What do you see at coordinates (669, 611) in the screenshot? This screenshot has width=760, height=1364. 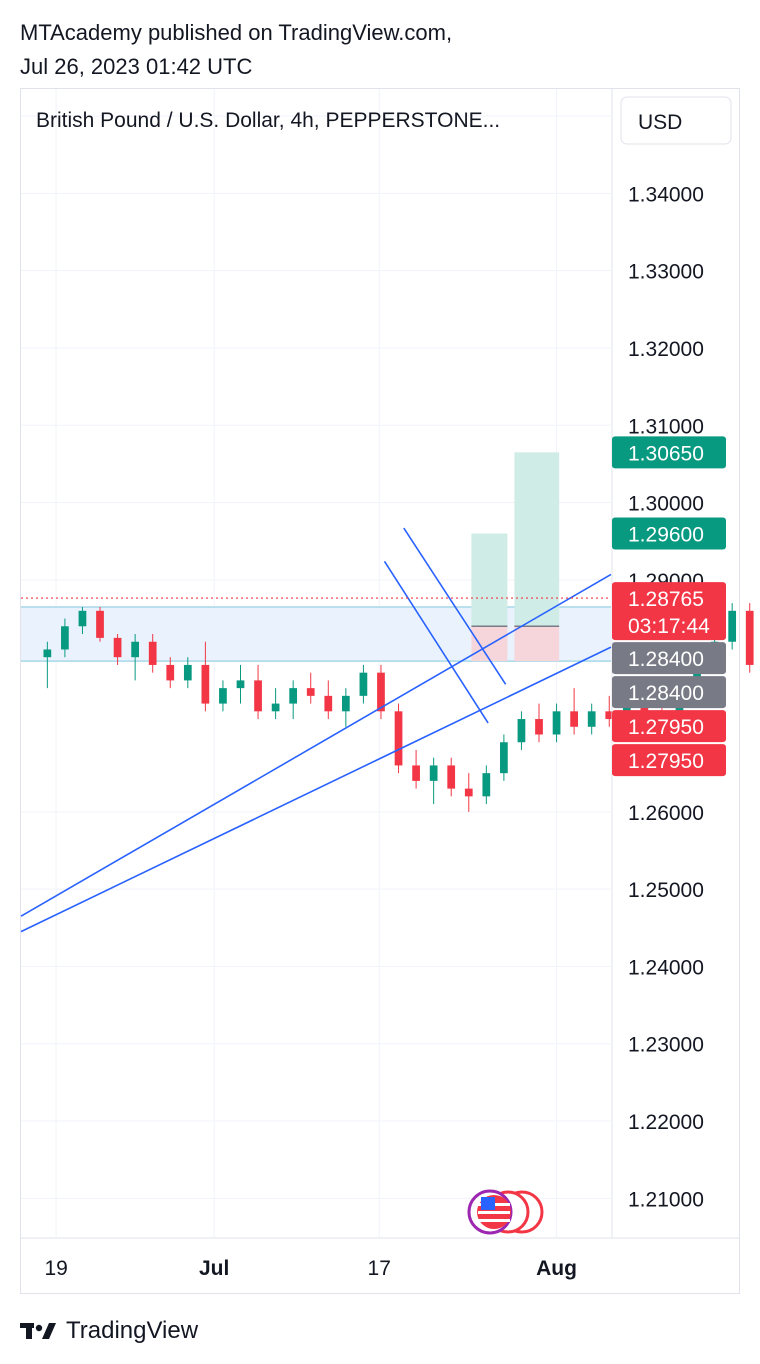 I see `price-label-current` at bounding box center [669, 611].